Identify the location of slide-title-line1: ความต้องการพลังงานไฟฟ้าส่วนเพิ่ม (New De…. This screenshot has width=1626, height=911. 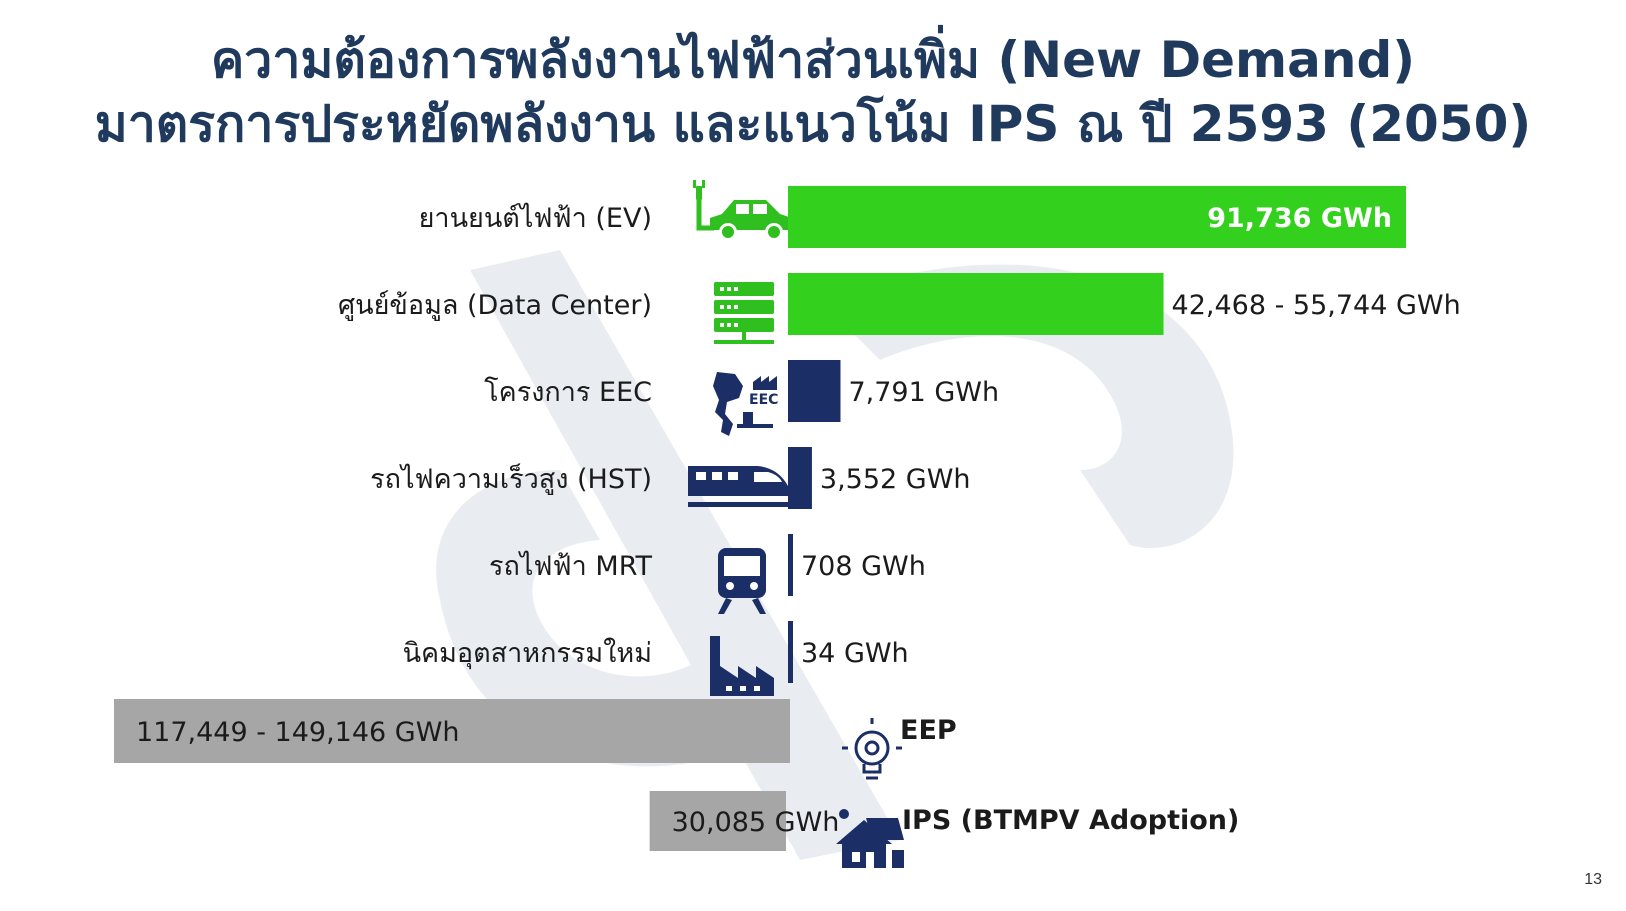
(813, 60).